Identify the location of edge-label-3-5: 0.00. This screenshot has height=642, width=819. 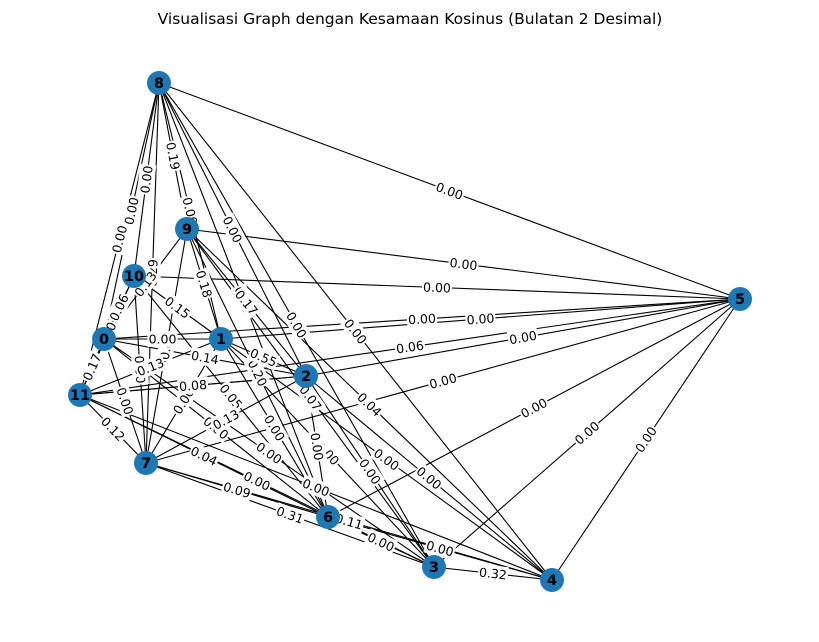
(587, 433).